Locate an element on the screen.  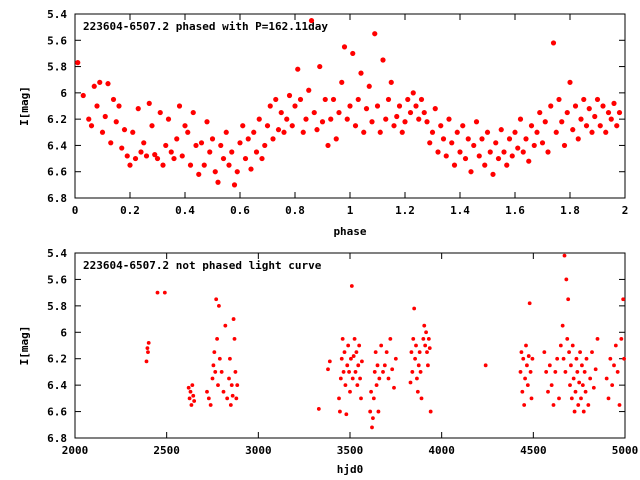
x-tick-label: 0 is located at coordinates (75, 210).